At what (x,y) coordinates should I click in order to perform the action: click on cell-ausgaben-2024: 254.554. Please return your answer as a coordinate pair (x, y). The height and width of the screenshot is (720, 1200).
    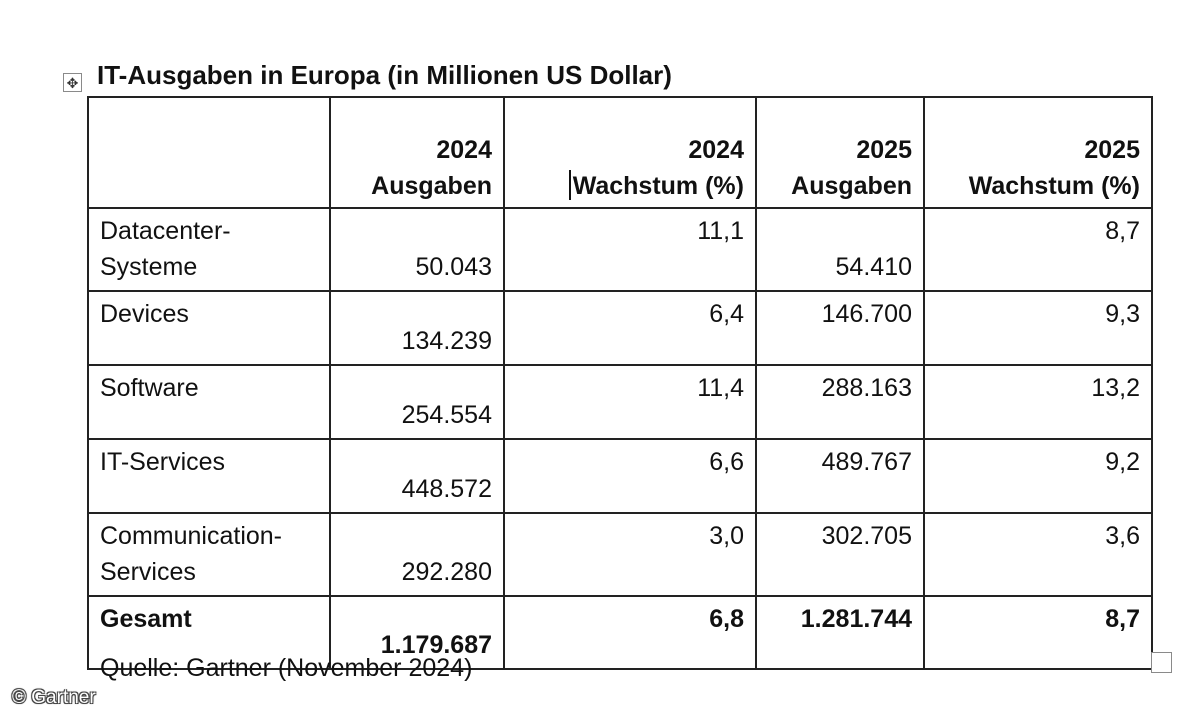
    Looking at the image, I should click on (417, 402).